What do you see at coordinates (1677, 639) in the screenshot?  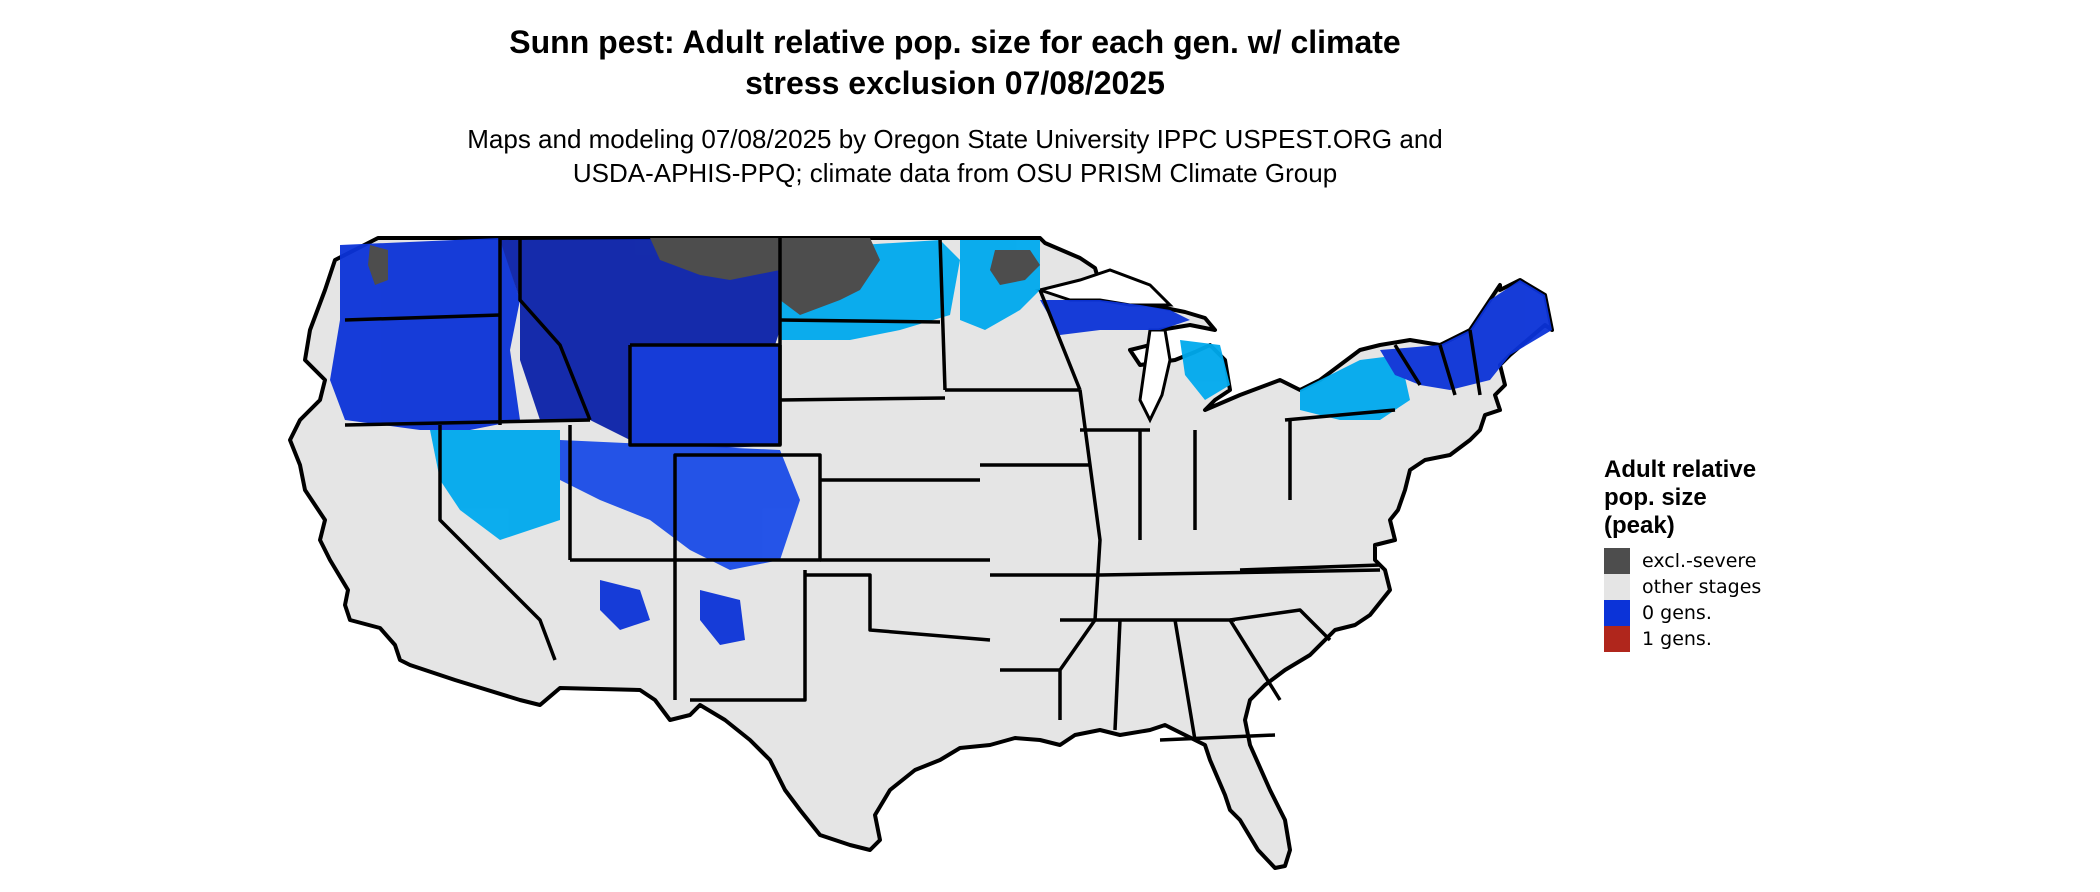 I see `legend-label-1-gens: 1 gens.` at bounding box center [1677, 639].